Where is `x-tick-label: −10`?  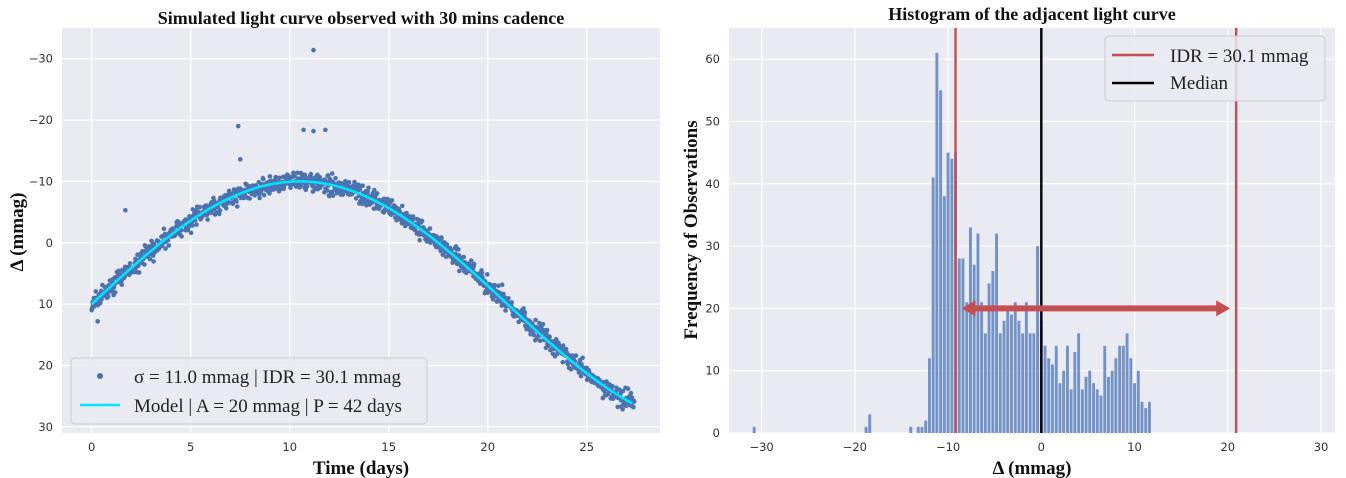 x-tick-label: −10 is located at coordinates (948, 447).